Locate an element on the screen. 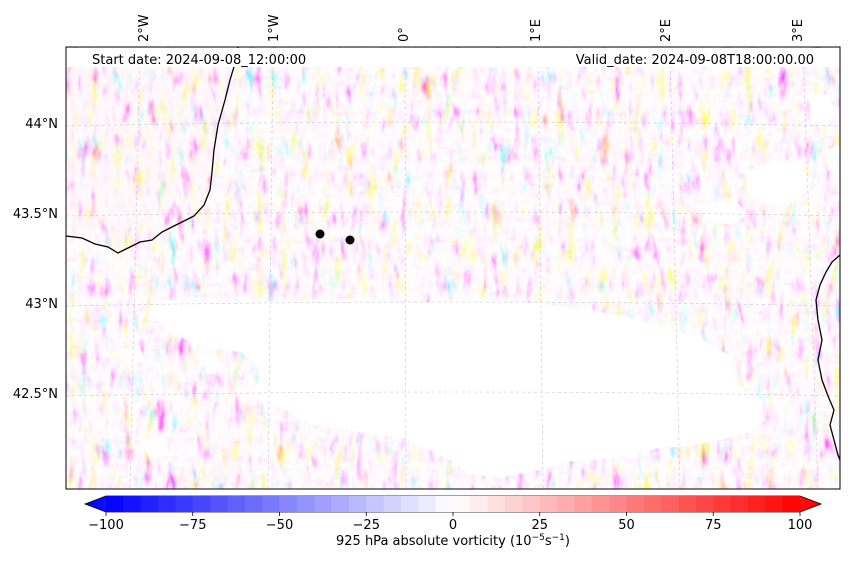 The image size is (850, 566). start-date-label: Start date: 2024-09-08_12:00:00 is located at coordinates (199, 60).